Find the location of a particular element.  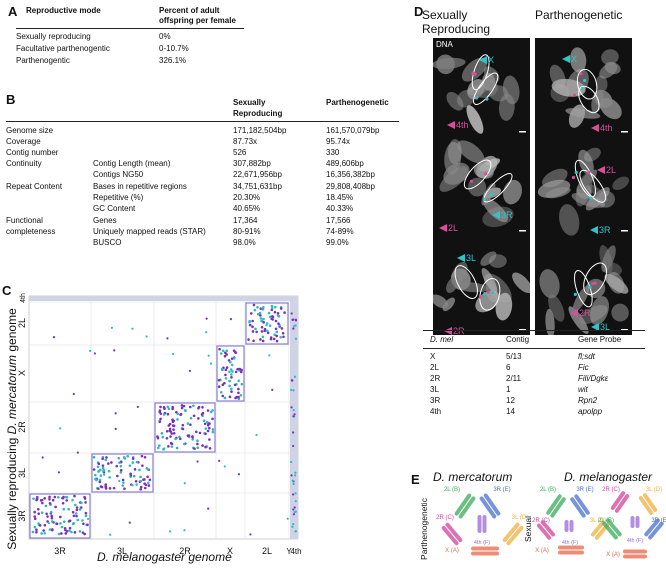

chromosome-label: 4th (F) is located at coordinates (570, 543).